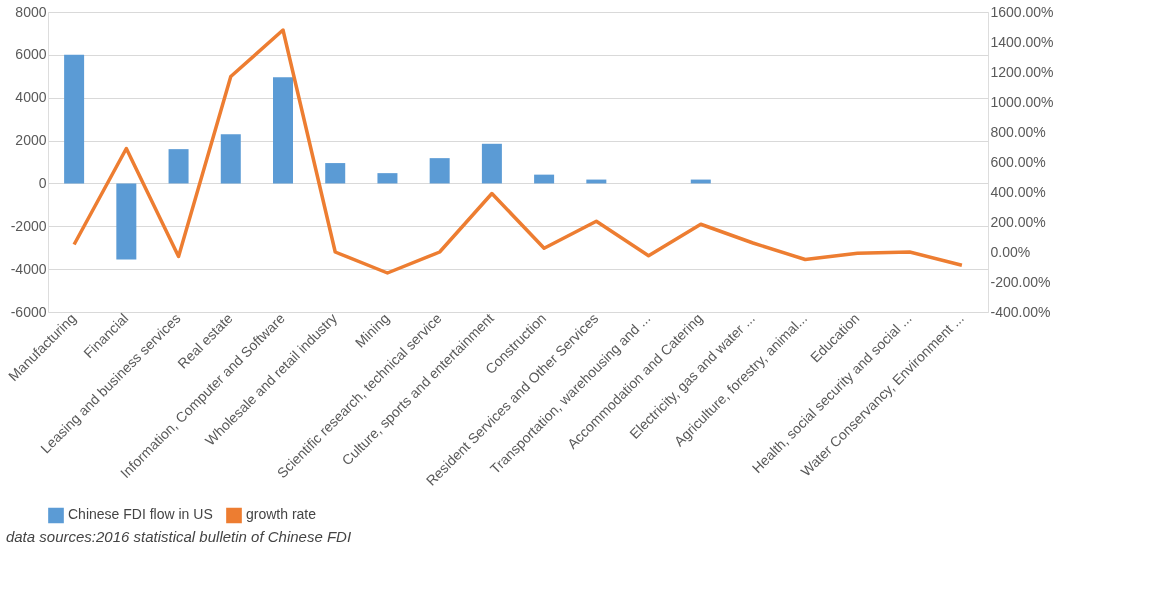 The image size is (1155, 600). What do you see at coordinates (1010, 251) in the screenshot?
I see `y2-tick-label: 0.00%` at bounding box center [1010, 251].